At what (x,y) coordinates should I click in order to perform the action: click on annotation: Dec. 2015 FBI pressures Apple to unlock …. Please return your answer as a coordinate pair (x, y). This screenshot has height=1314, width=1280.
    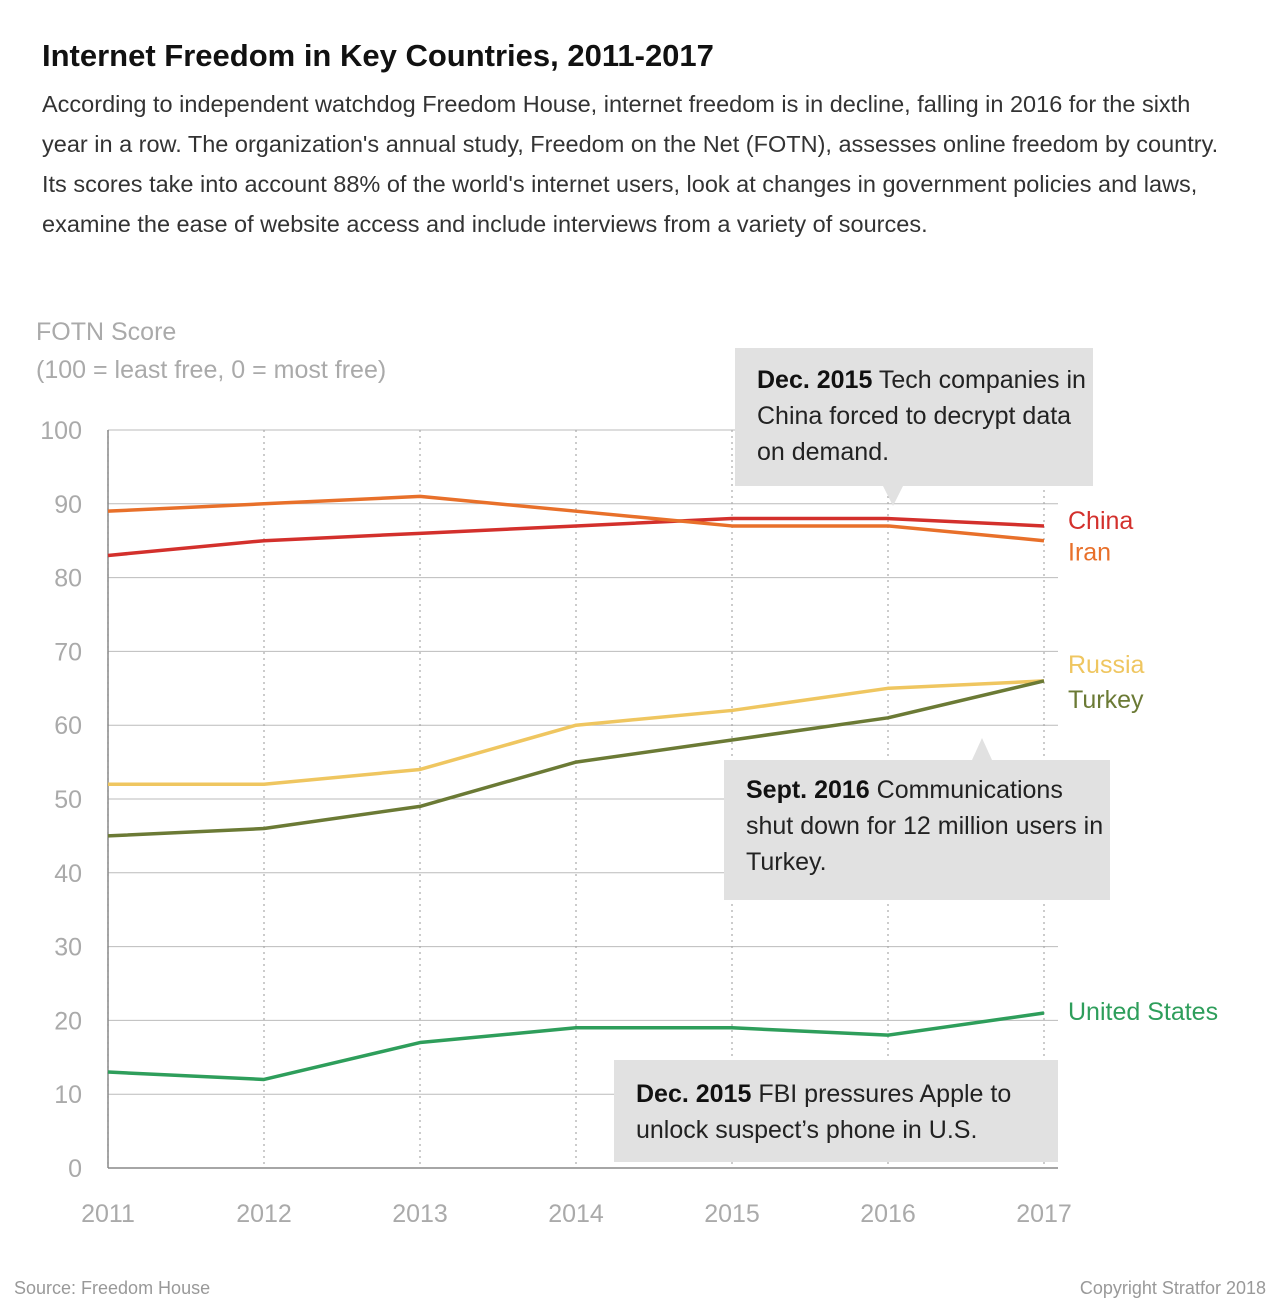
    Looking at the image, I should click on (836, 1111).